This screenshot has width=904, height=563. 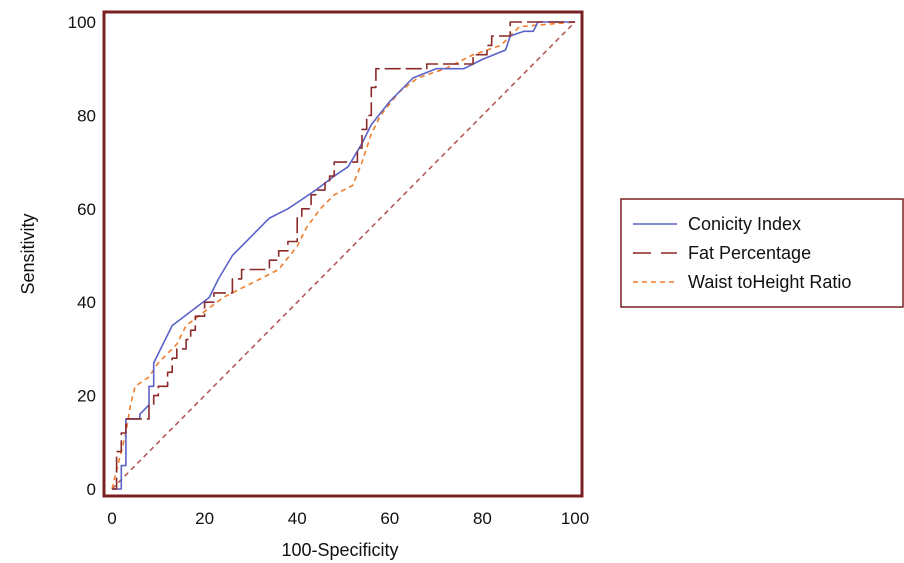 What do you see at coordinates (297, 518) in the screenshot?
I see `x-tick-label: 40` at bounding box center [297, 518].